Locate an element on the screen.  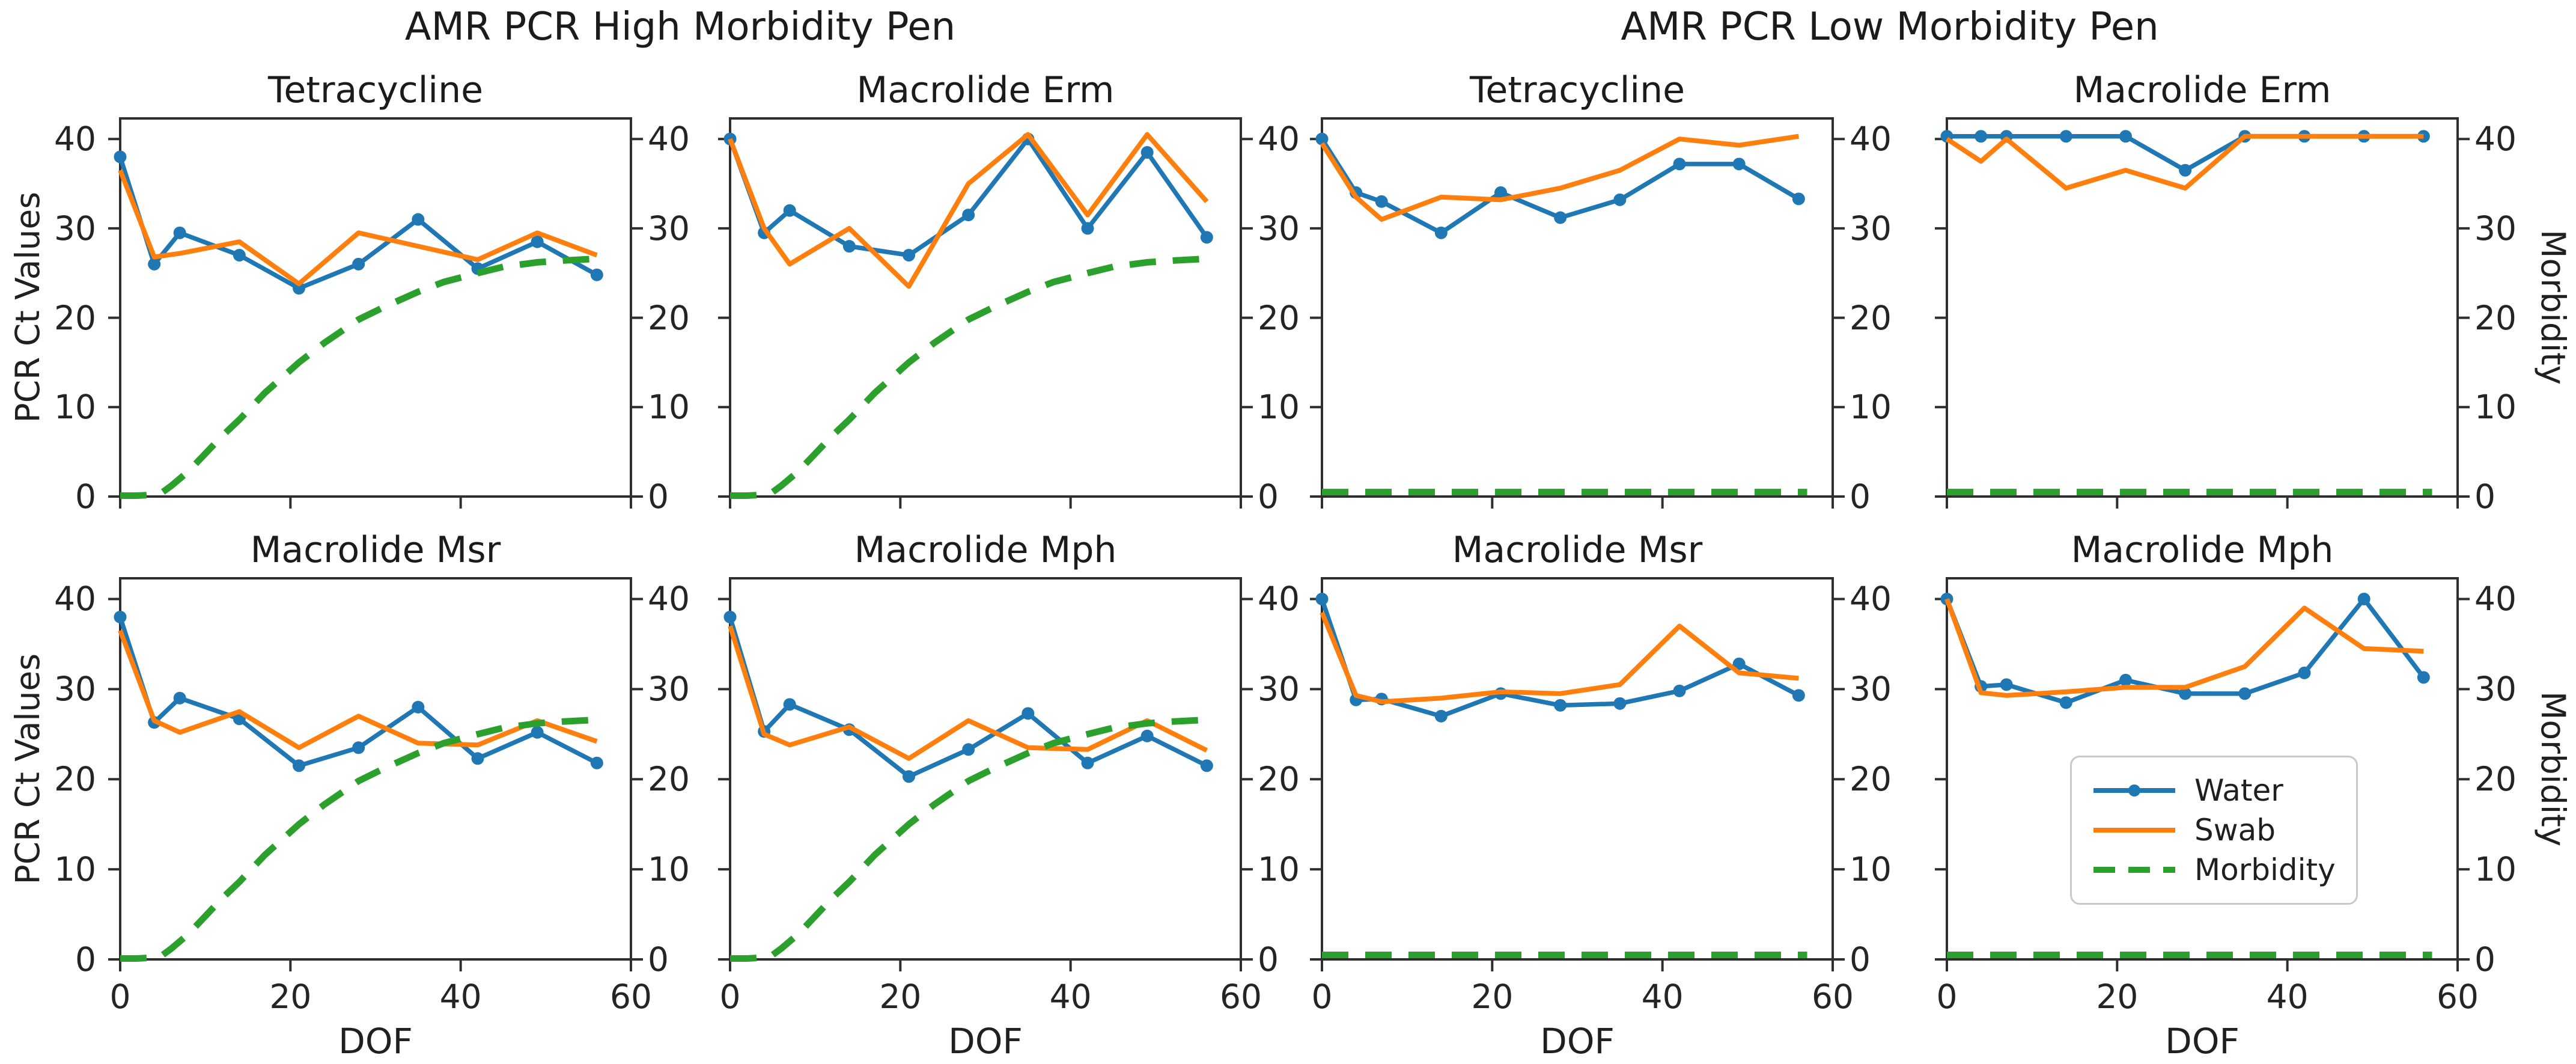
subplot-title-high-tetracycline: Tetracycline is located at coordinates (375, 90).